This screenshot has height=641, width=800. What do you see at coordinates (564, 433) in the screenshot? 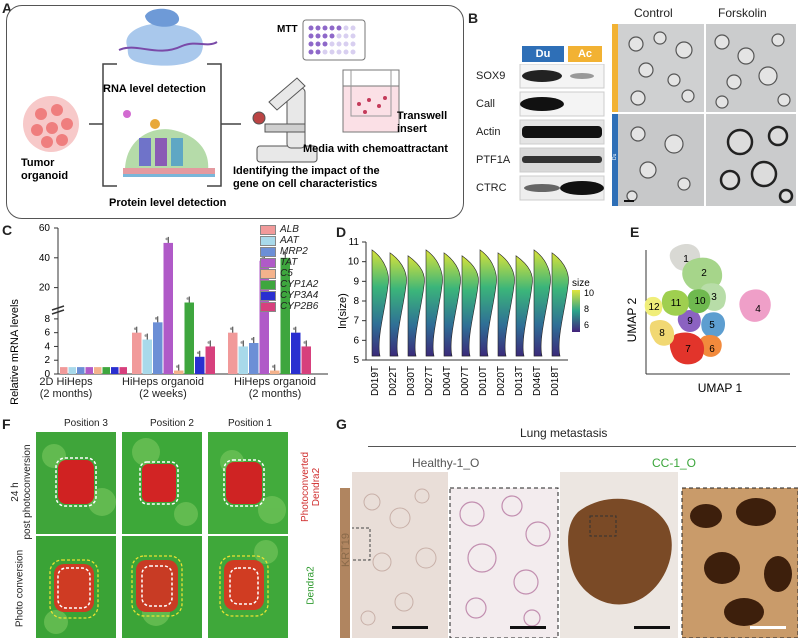
I see `g-title: Lung metastasis` at bounding box center [564, 433].